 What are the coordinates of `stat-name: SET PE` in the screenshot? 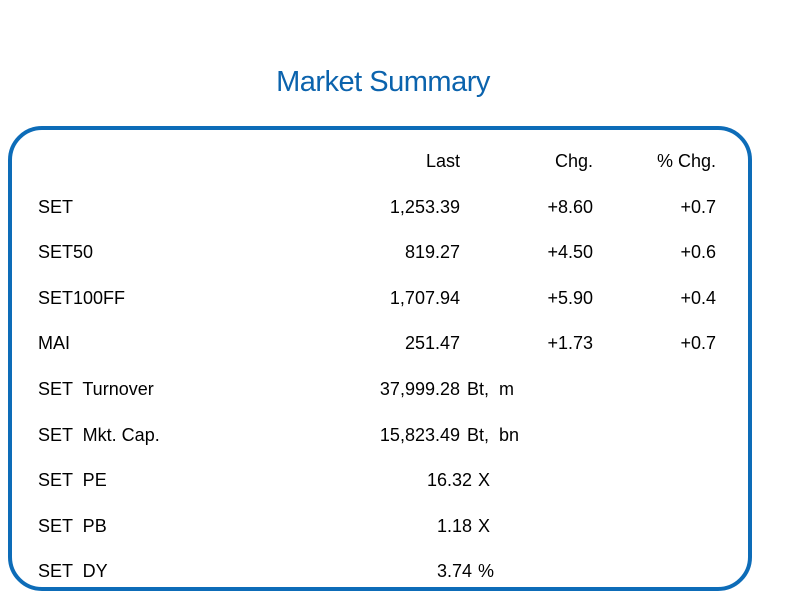 It's located at (72, 480).